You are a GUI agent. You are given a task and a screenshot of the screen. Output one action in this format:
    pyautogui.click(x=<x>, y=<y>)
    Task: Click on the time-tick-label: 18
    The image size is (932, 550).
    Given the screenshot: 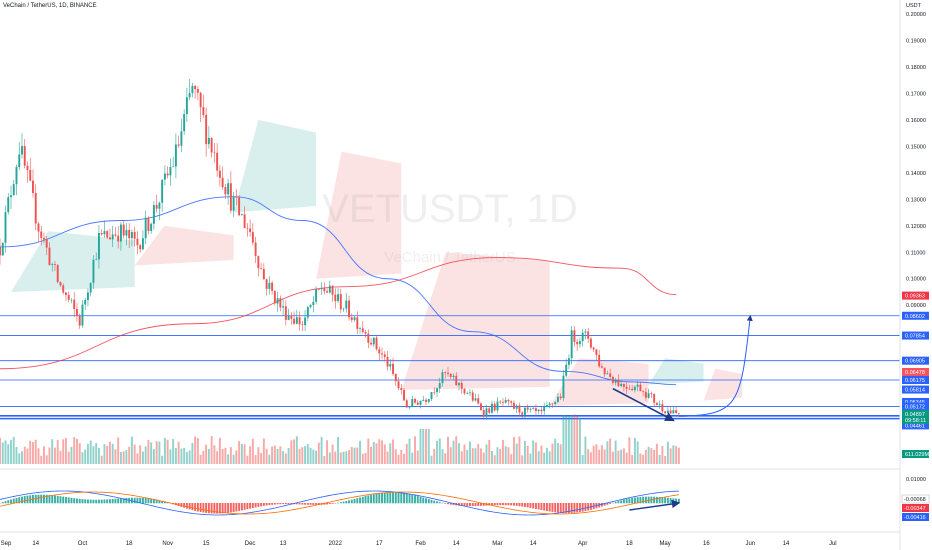 What is the action you would take?
    pyautogui.click(x=629, y=544)
    